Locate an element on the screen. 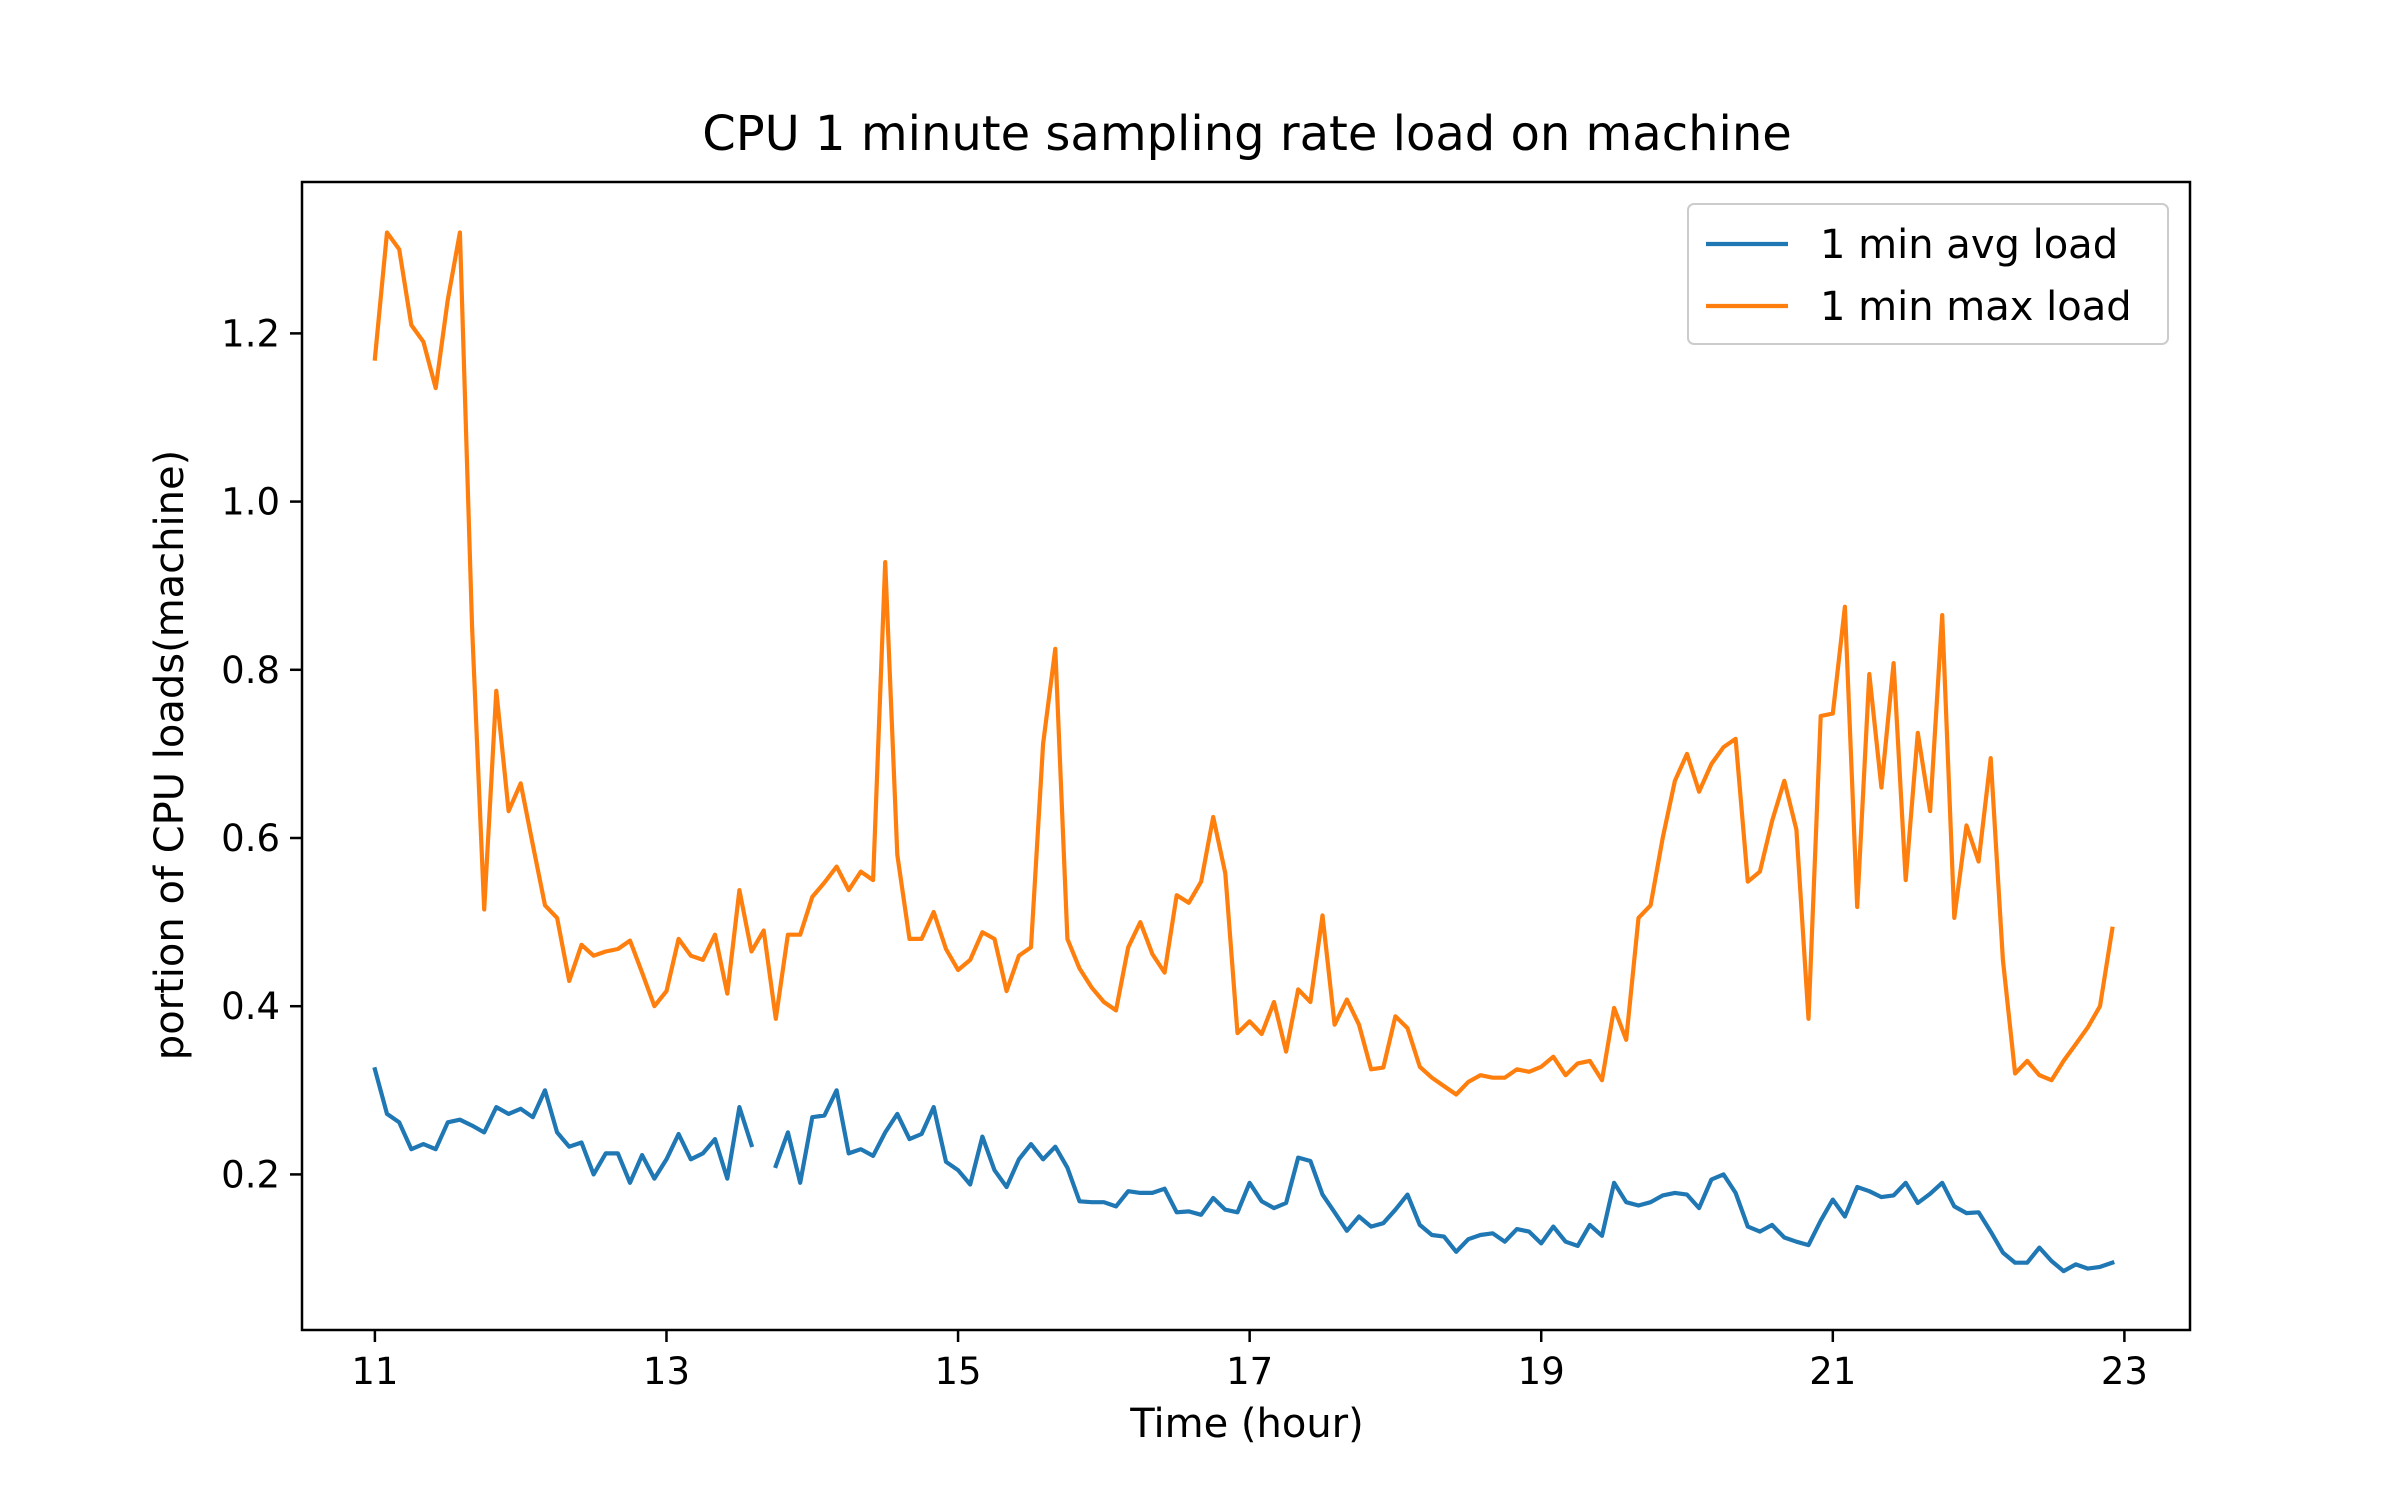 The image size is (2400, 1500). y-axis: 0.2 0.4 0.6 0.8 1.0 1.2 is located at coordinates (261, 754).